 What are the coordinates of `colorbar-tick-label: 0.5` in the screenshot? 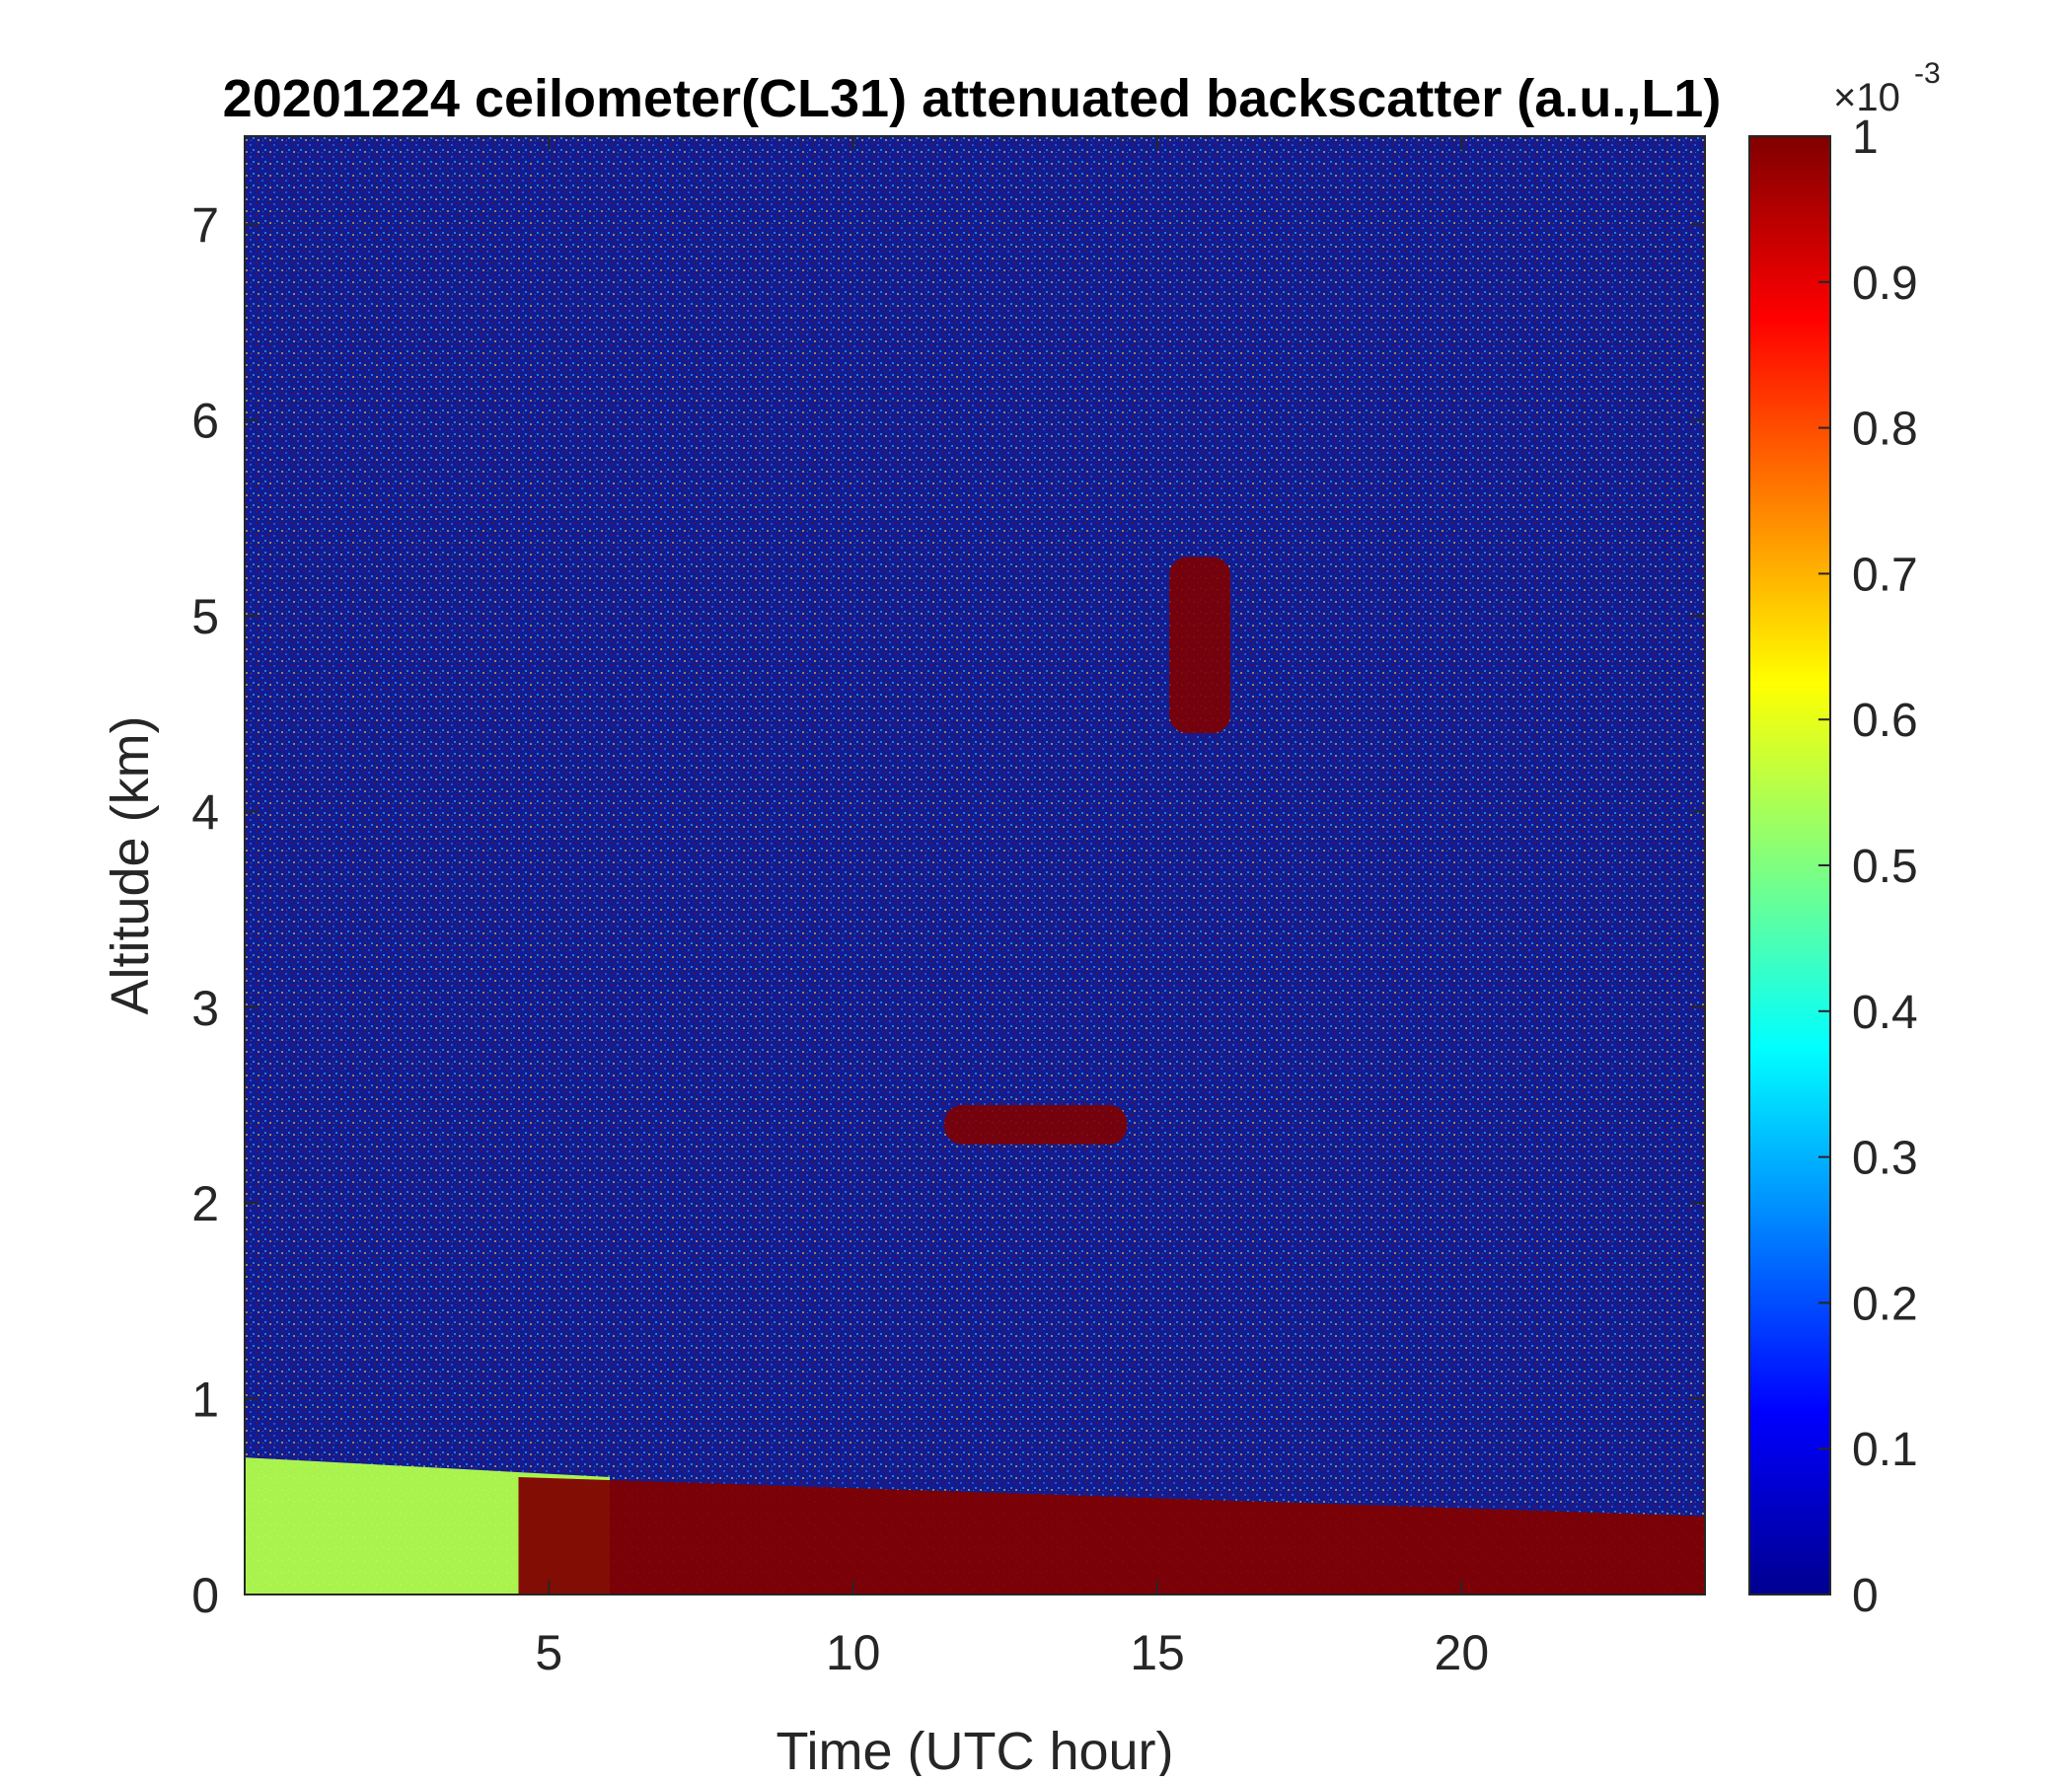 It's located at (1885, 867).